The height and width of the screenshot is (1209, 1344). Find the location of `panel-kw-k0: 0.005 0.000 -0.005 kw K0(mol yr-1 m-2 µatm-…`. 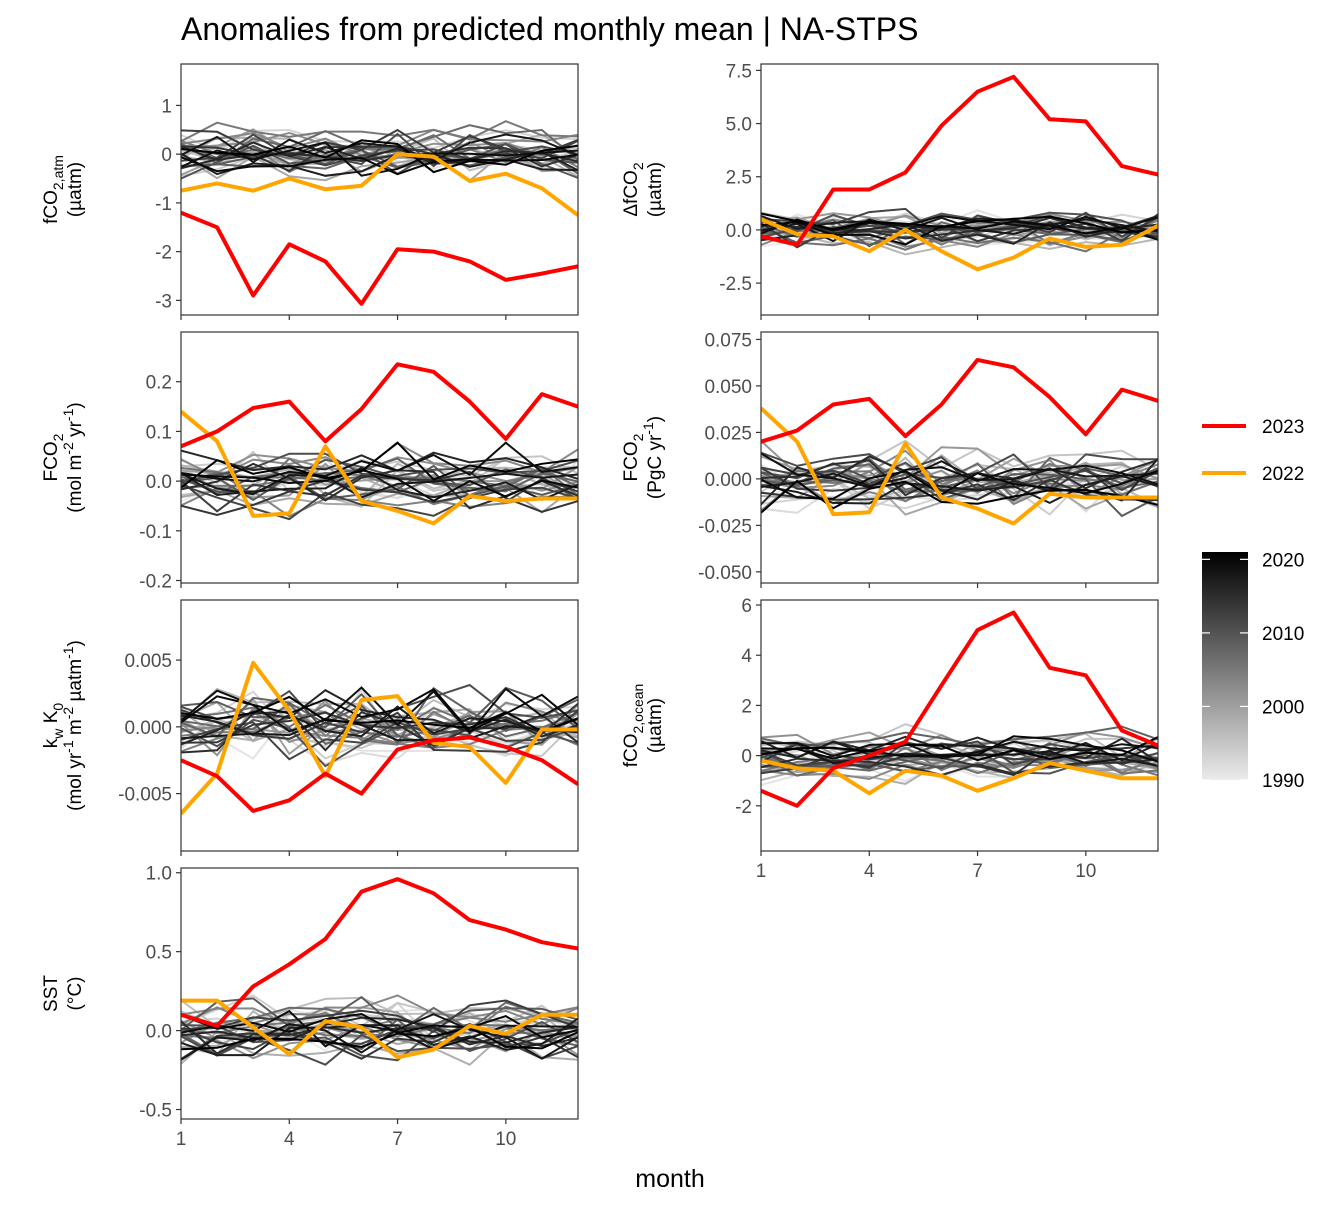

panel-kw-k0: 0.005 0.000 -0.005 kw K0(mol yr-1 m-2 µatm-… is located at coordinates (310, 727).